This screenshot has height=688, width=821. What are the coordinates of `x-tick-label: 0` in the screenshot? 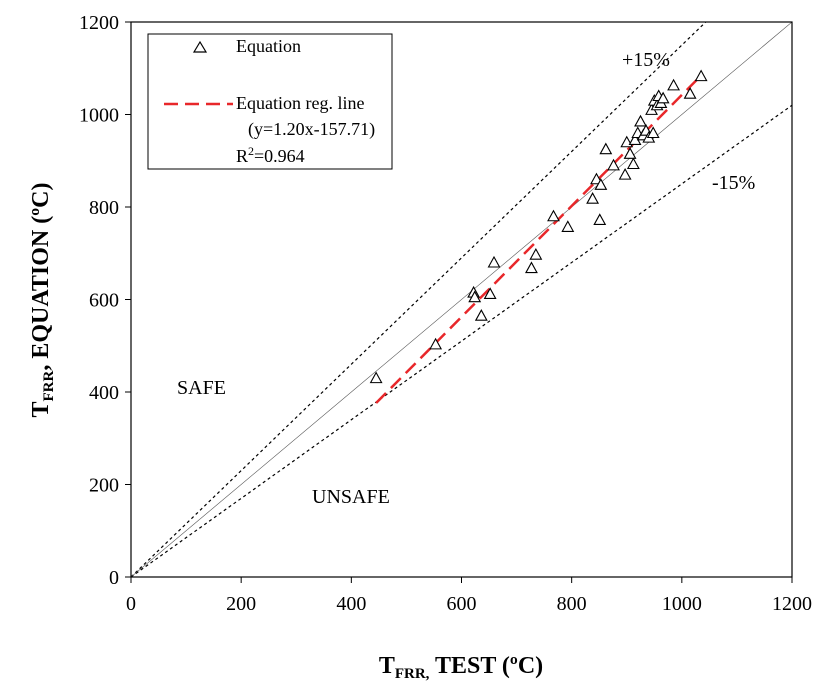 It's located at (131, 604).